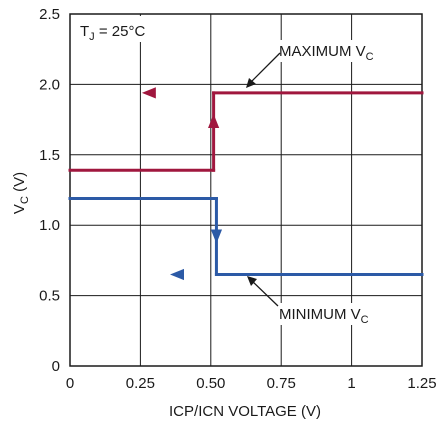 This screenshot has width=440, height=421. I want to click on max-vc-return-arrow, so click(148, 93).